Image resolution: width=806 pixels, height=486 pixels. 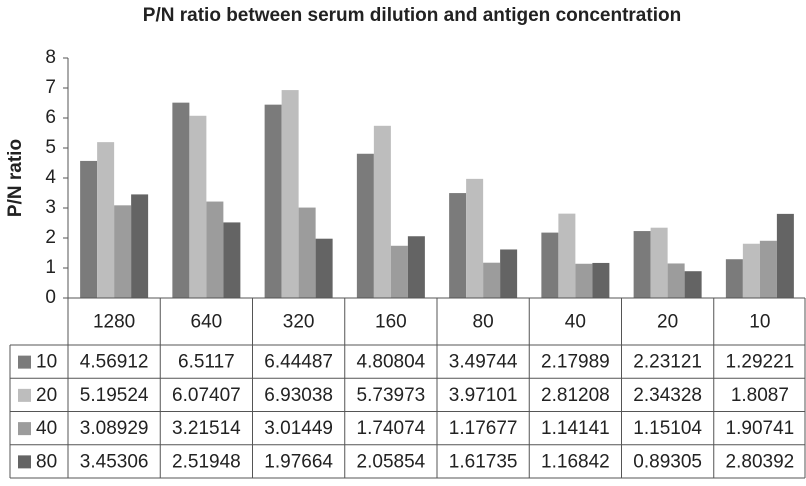 What do you see at coordinates (46, 428) in the screenshot?
I see `legend-label: 40` at bounding box center [46, 428].